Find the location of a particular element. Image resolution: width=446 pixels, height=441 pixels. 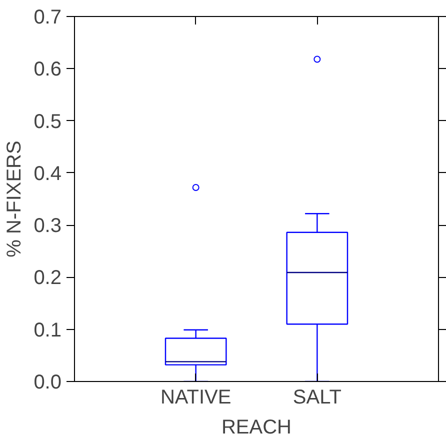

x-axis-title: REACH is located at coordinates (256, 427).